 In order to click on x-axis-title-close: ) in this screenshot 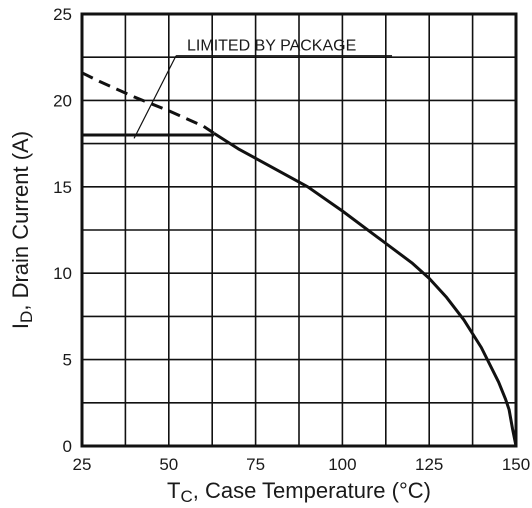, I will do `click(427, 490)`.